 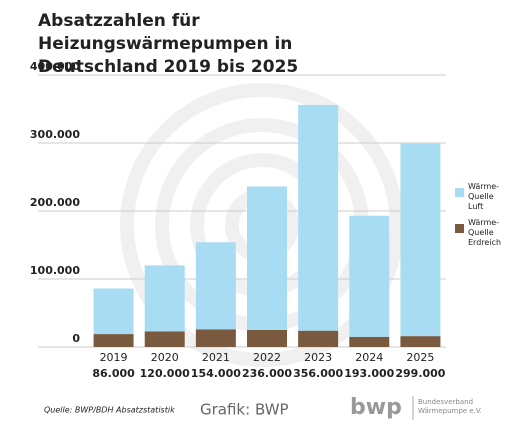 What do you see at coordinates (420, 373) in the screenshot?
I see `total-label: 299.000` at bounding box center [420, 373].